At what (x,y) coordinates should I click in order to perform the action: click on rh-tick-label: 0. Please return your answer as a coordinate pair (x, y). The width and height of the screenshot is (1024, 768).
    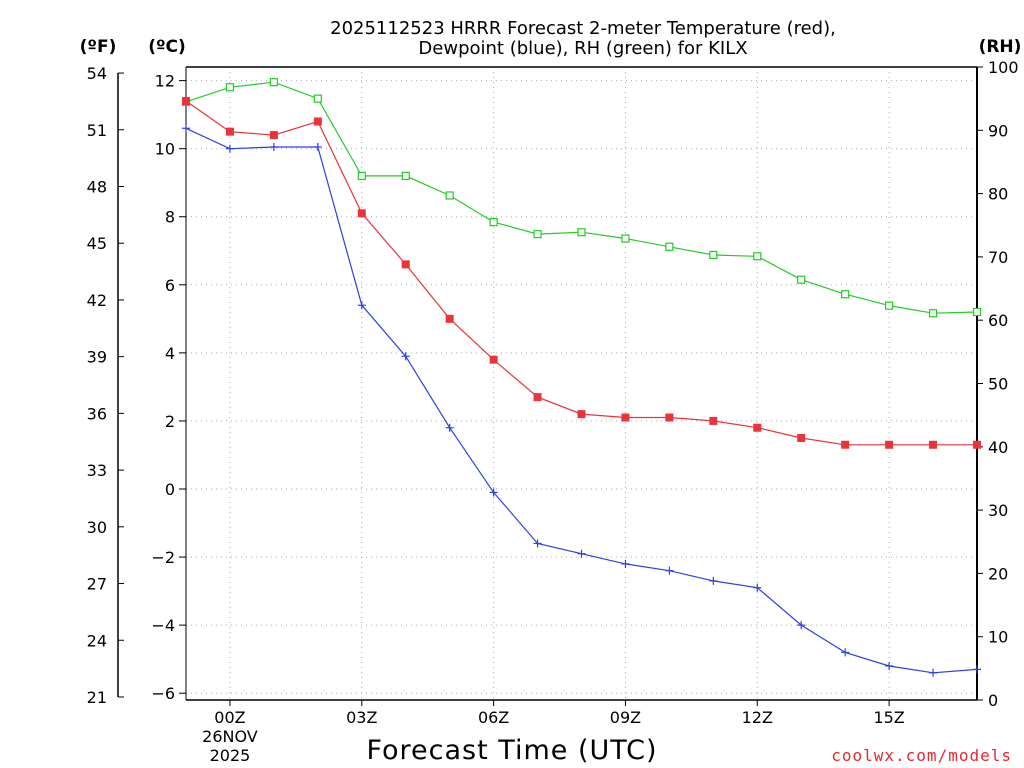
    Looking at the image, I should click on (993, 700).